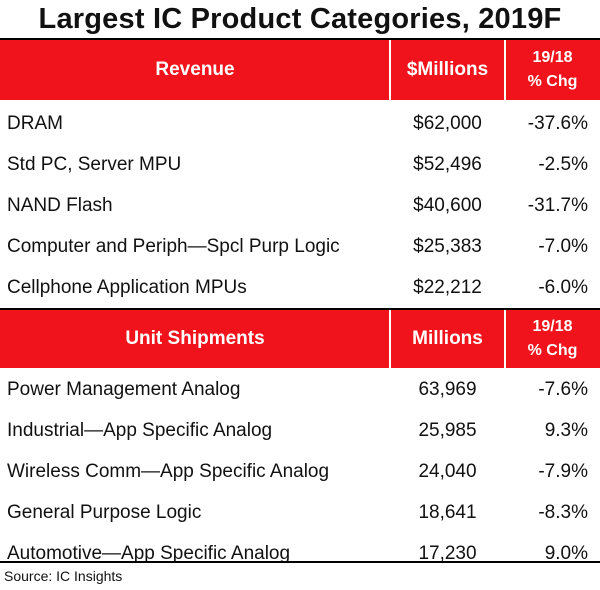  I want to click on row-category: Wireless Comm—App Specific Analog, so click(168, 471).